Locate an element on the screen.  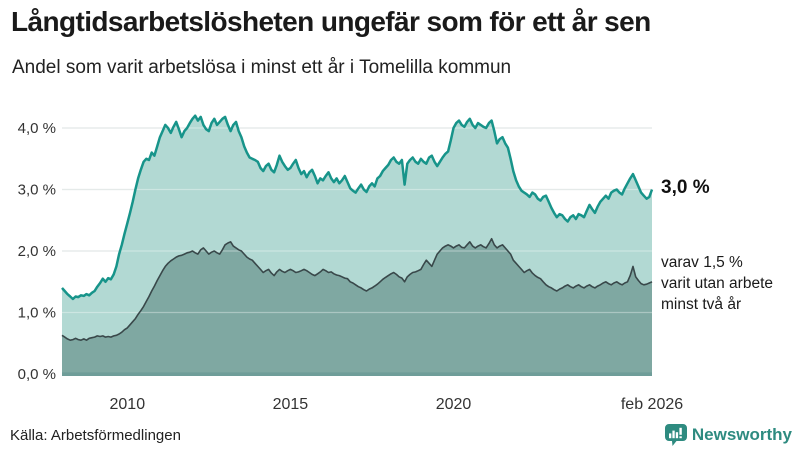
y-tick-label-0: 0,0 % is located at coordinates (37, 374).